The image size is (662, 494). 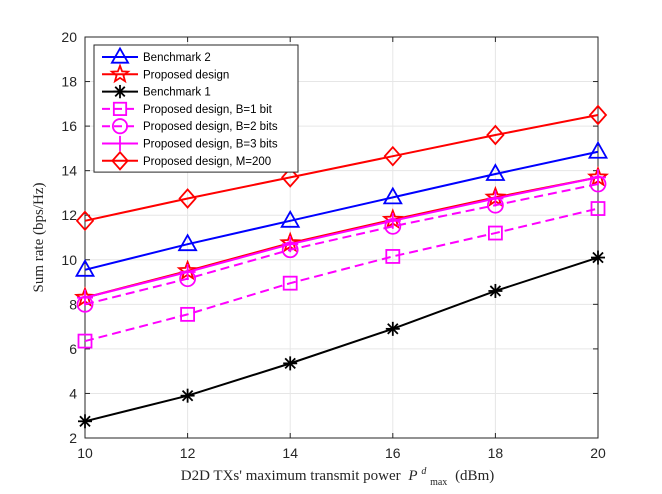 I want to click on x-tick-label: 16, so click(x=393, y=453).